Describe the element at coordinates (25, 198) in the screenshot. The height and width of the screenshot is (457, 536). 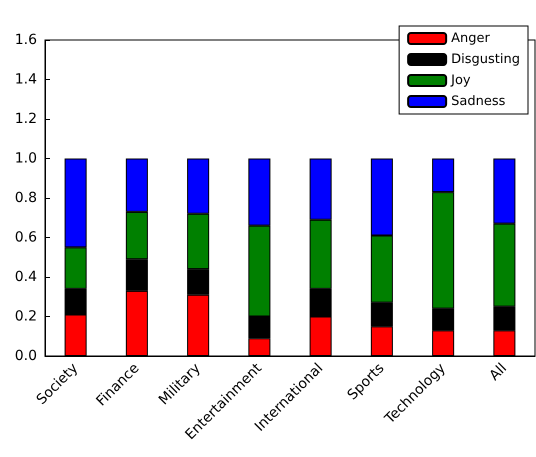
I see `y-tick-label: 0.8` at that location.